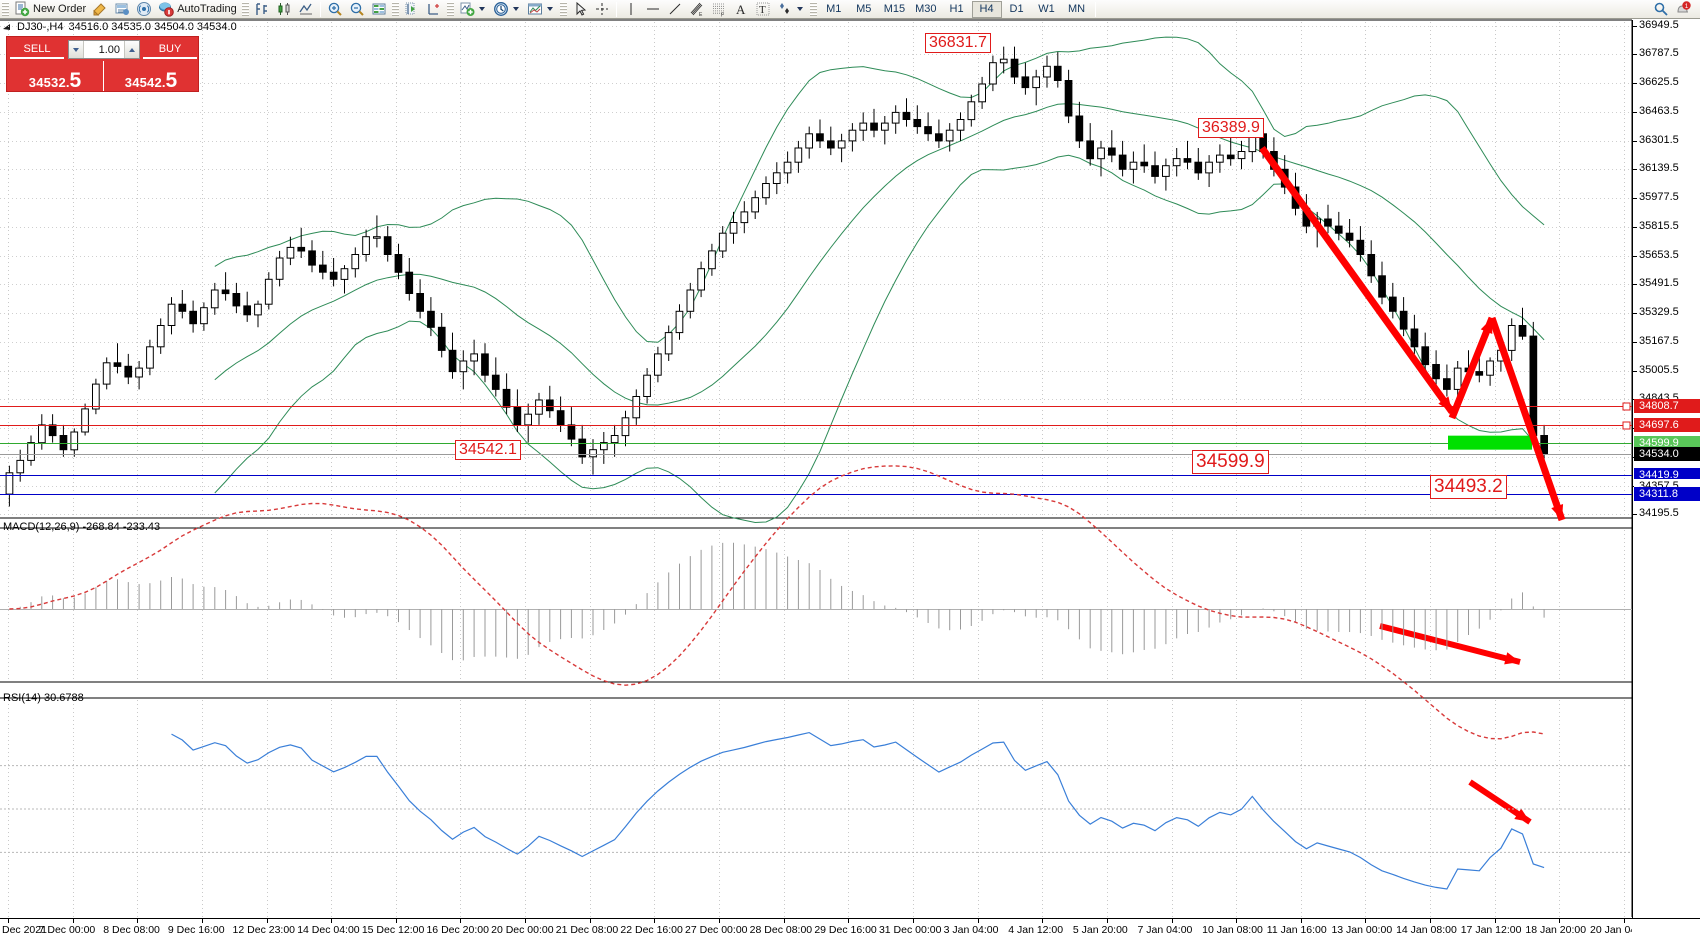 This screenshot has width=1700, height=941. Describe the element at coordinates (1016, 9) in the screenshot. I see `timeframe-button-d1: D1` at that location.